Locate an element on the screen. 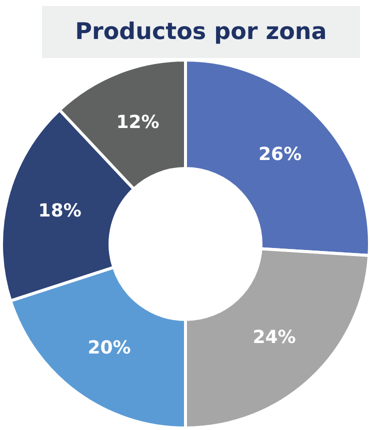 The width and height of the screenshot is (371, 430). data-label: 12% is located at coordinates (138, 123).